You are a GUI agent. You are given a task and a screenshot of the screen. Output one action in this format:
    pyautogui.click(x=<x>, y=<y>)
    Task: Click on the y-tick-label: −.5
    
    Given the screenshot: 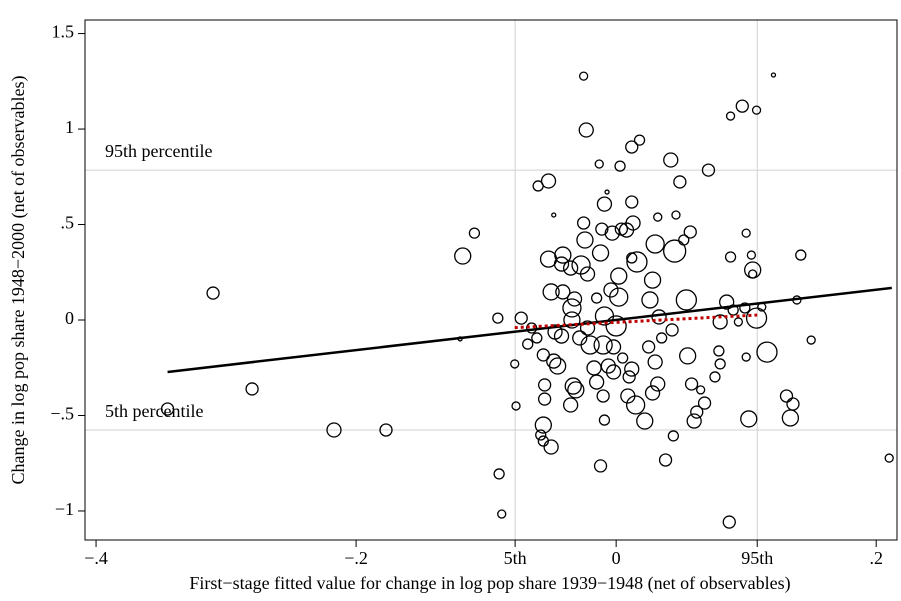 What is the action you would take?
    pyautogui.click(x=62, y=414)
    